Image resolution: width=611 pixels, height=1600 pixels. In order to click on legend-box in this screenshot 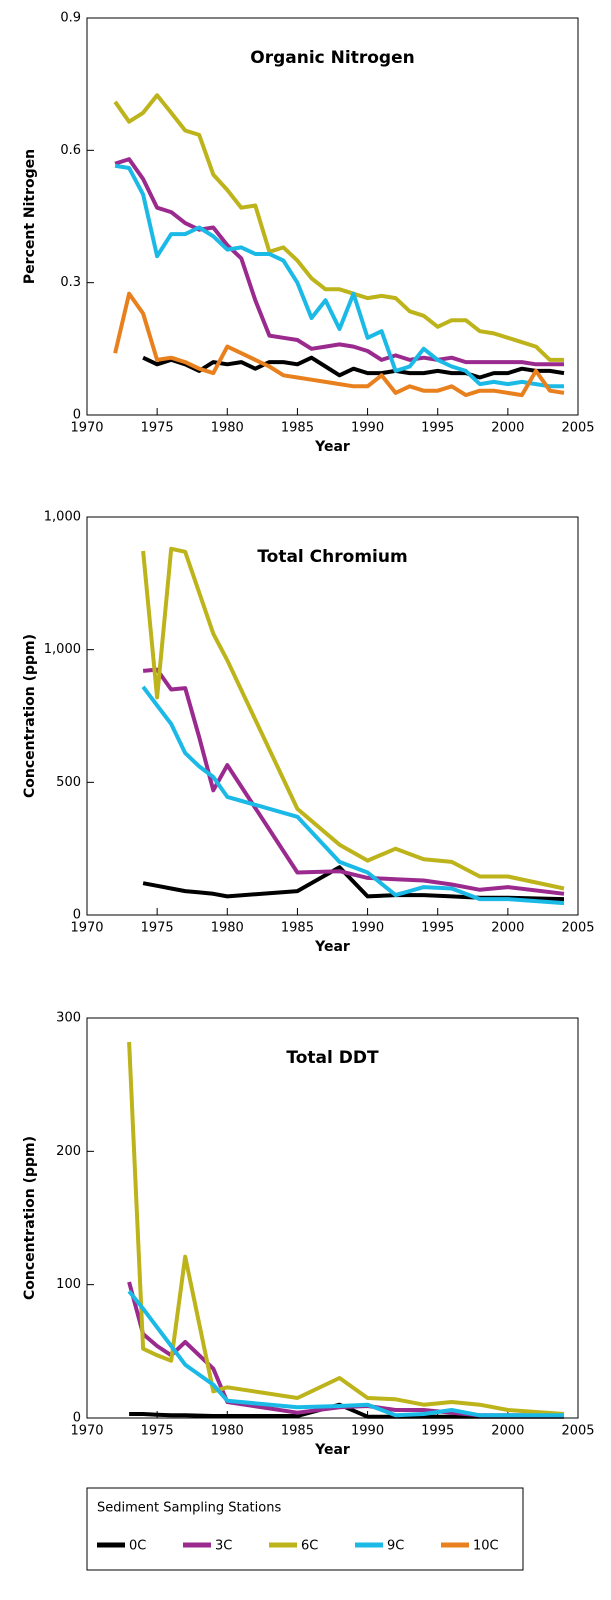, I will do `click(305, 1529)`.